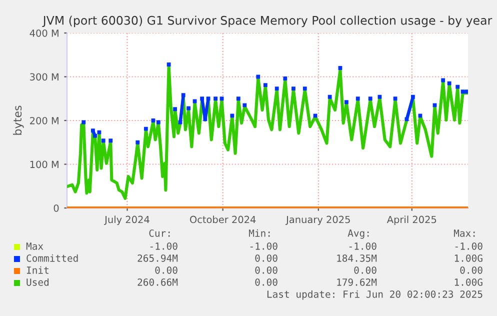 This screenshot has height=316, width=497. Describe the element at coordinates (44, 164) in the screenshot. I see `y-tick-label: 100 M` at that location.